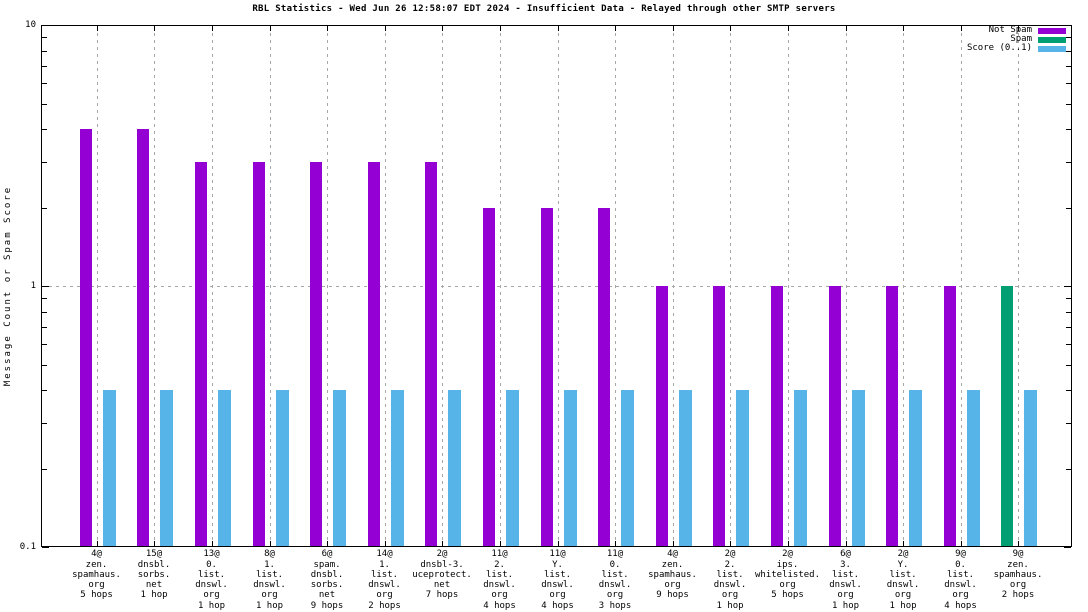 The height and width of the screenshot is (612, 1088). I want to click on x-category-label-line: Y., so click(557, 564).